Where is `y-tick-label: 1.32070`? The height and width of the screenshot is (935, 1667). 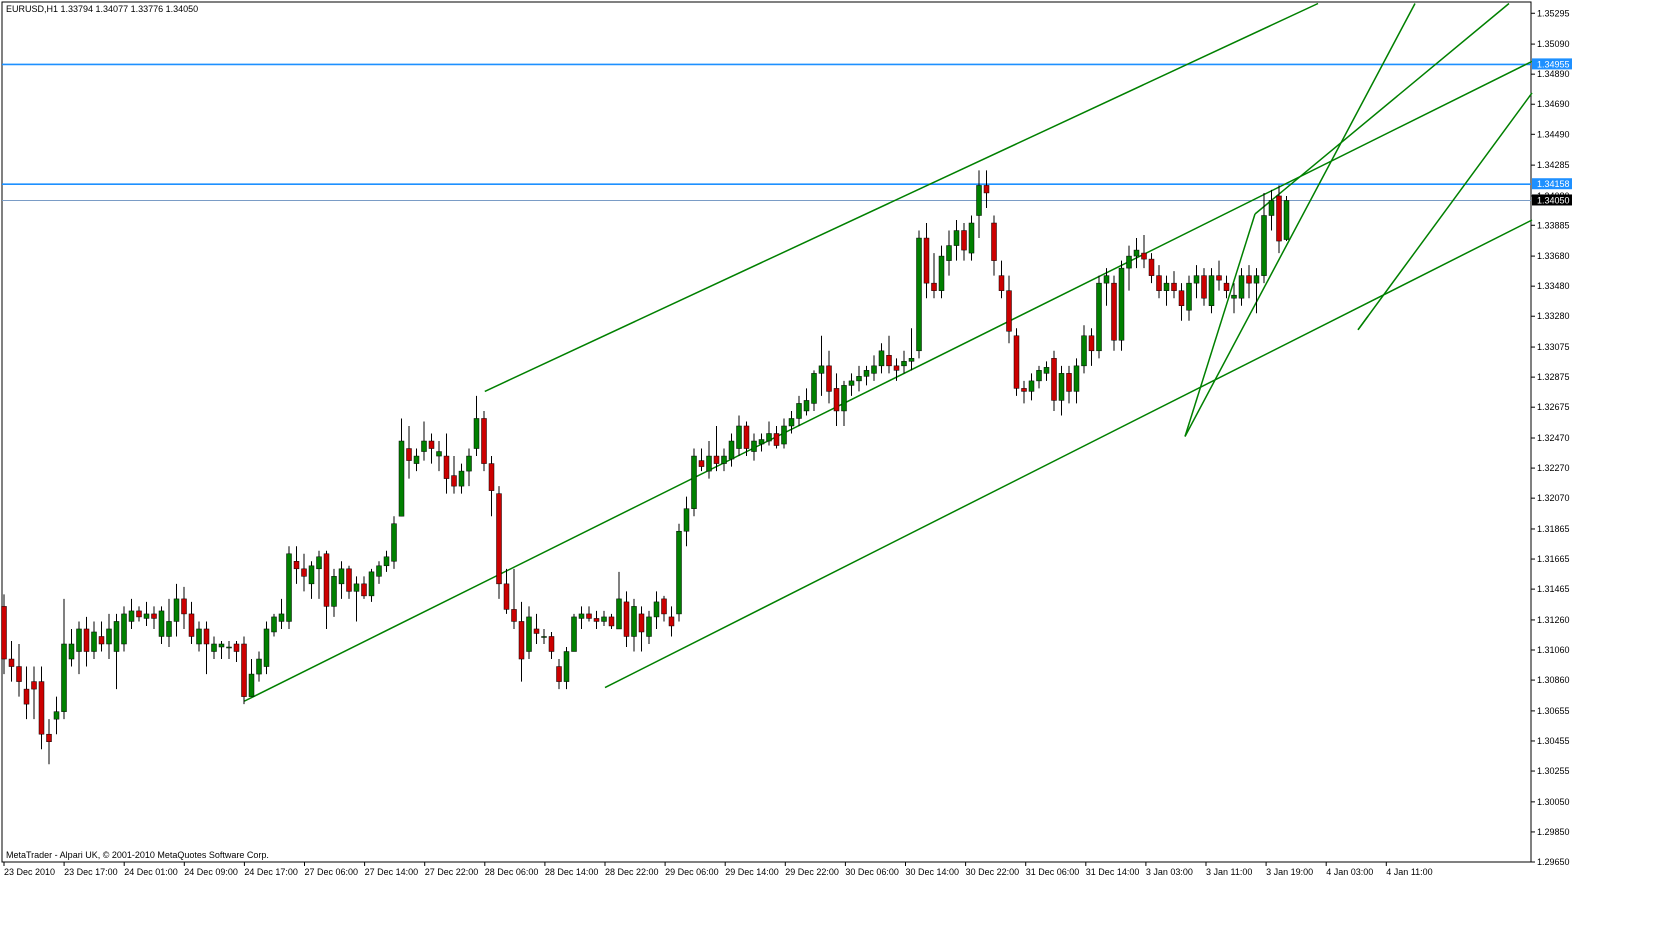 y-tick-label: 1.32070 is located at coordinates (1553, 498).